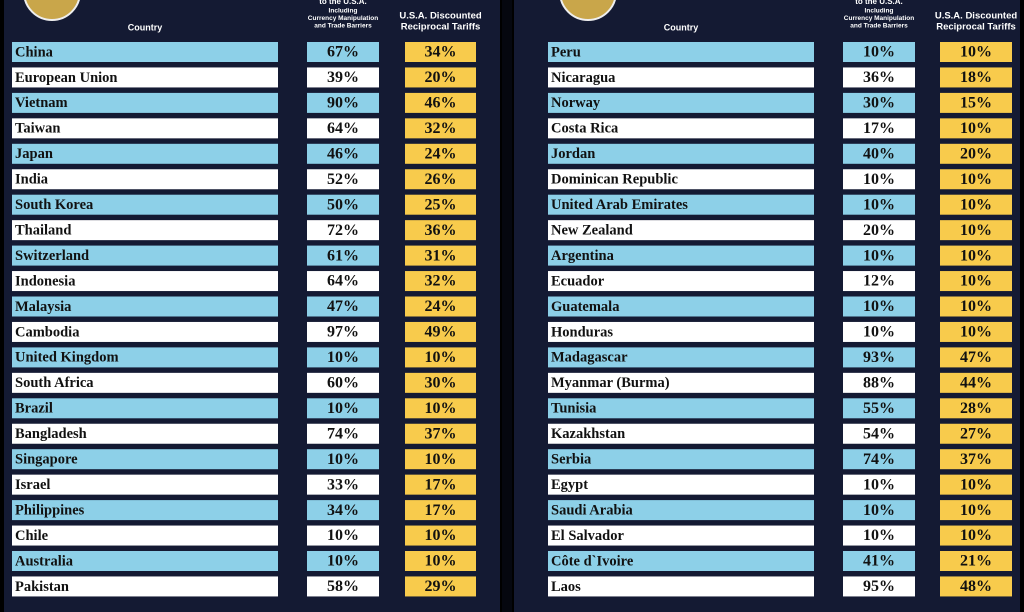 The height and width of the screenshot is (612, 1024). I want to click on country-name: Pakistan, so click(42, 587).